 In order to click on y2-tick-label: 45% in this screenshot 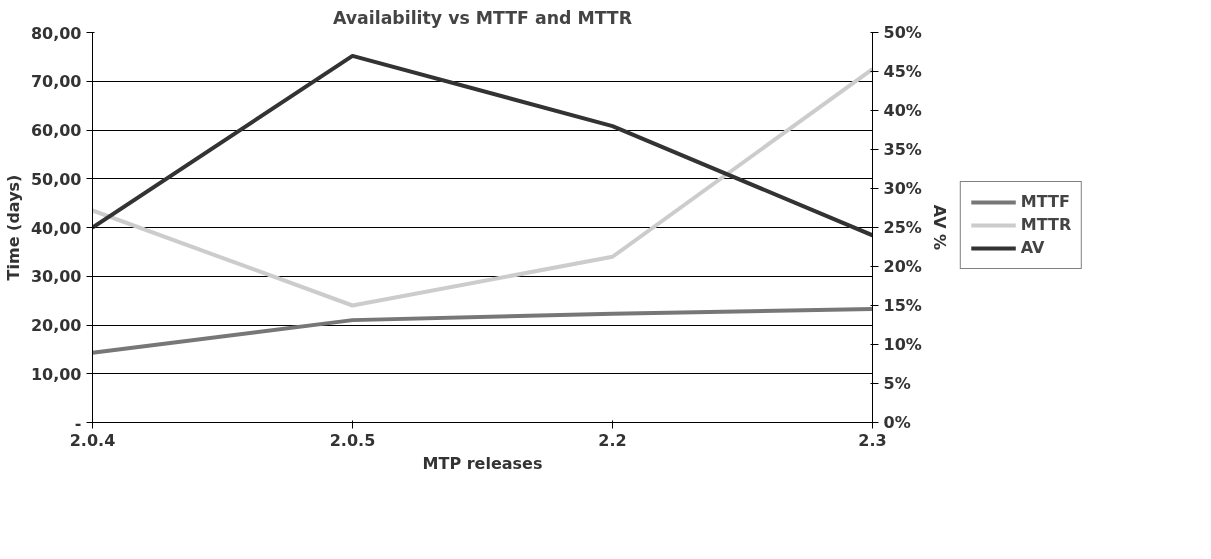, I will do `click(902, 71)`.